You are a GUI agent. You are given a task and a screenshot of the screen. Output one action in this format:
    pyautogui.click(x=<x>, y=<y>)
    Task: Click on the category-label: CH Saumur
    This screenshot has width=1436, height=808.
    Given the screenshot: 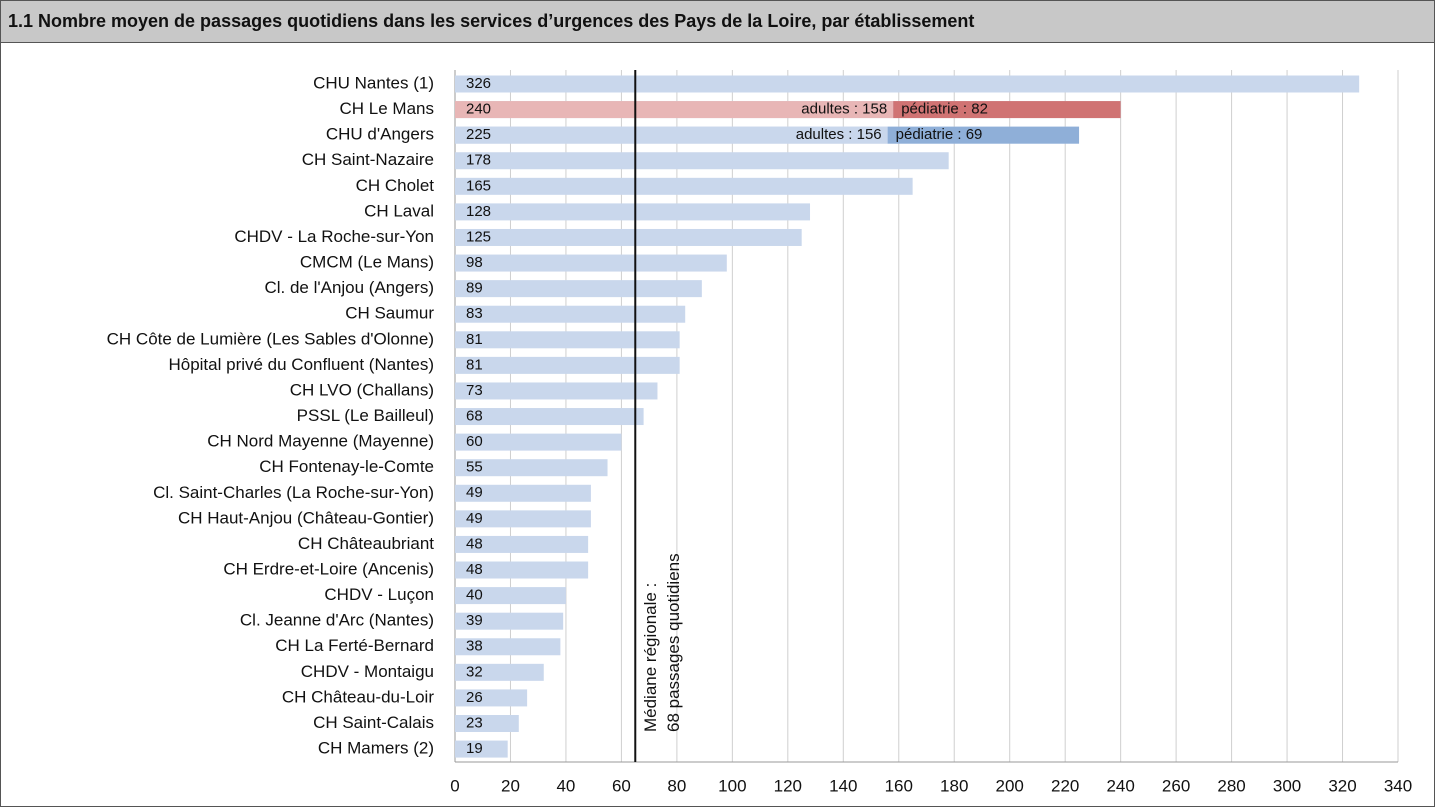 What is the action you would take?
    pyautogui.click(x=389, y=313)
    